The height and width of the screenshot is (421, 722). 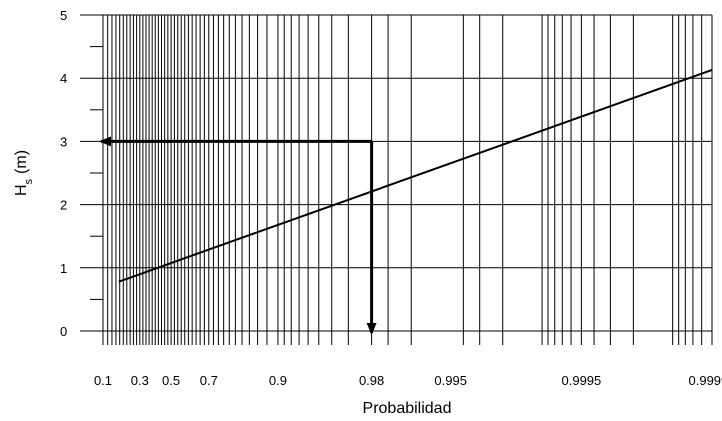 What do you see at coordinates (63, 173) in the screenshot?
I see `y-tick-labels: 0 1 2 3 4 5` at bounding box center [63, 173].